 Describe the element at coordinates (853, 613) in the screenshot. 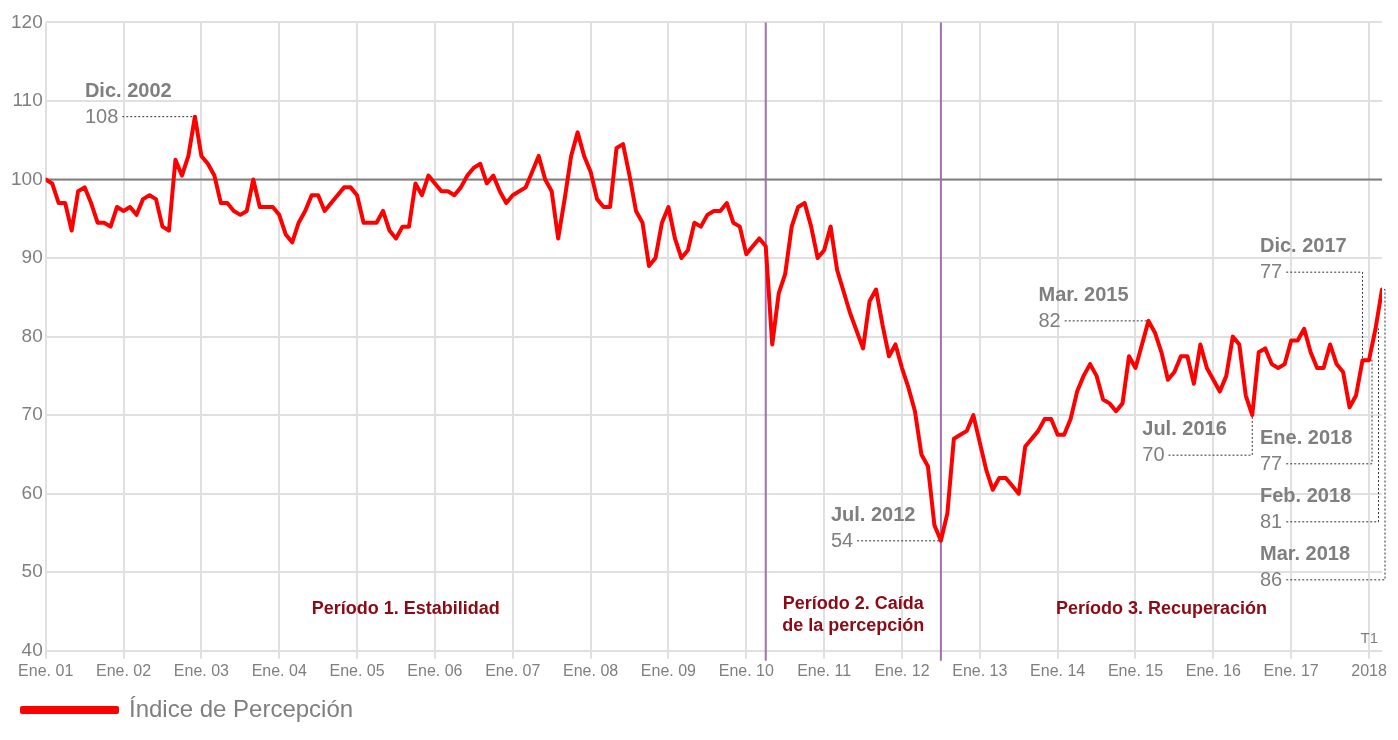

I see `annotation: Período 2. Caída de la percepción` at that location.